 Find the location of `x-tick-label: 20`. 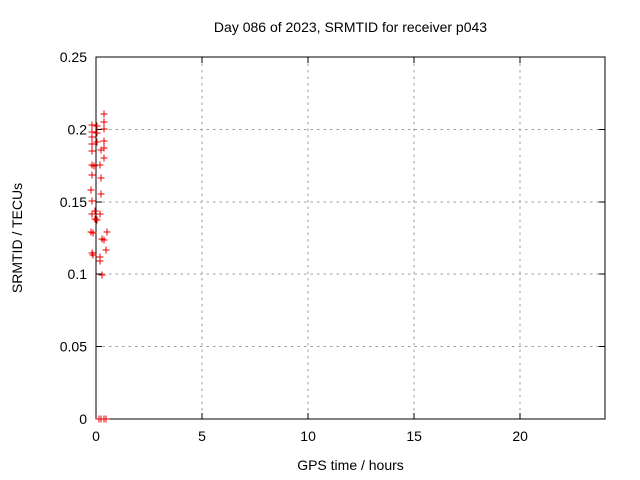

x-tick-label: 20 is located at coordinates (520, 436).